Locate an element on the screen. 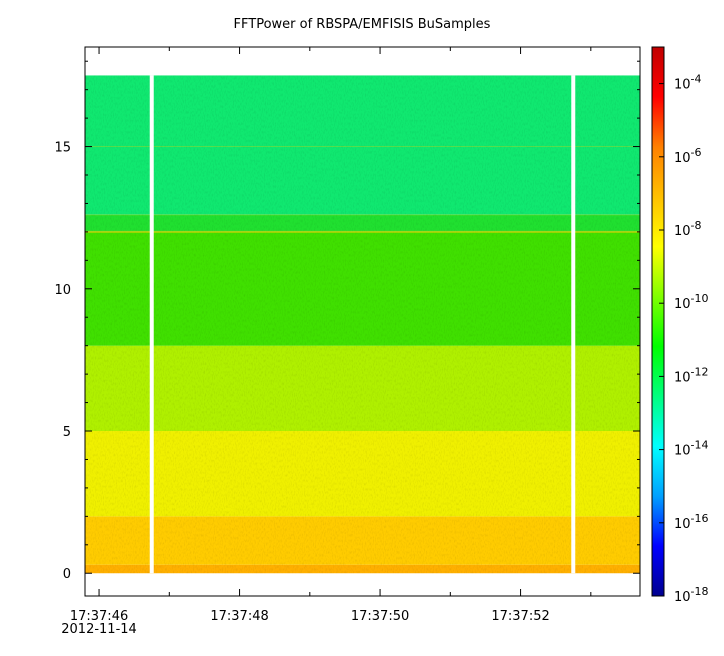  colorbar: 10⁻⁴ 10⁻⁶ 10⁻⁸ 10⁻¹⁰ 10⁻¹² 10⁻¹⁴ 10⁻¹⁶ 10⁻¹⁸ is located at coordinates (680, 325).